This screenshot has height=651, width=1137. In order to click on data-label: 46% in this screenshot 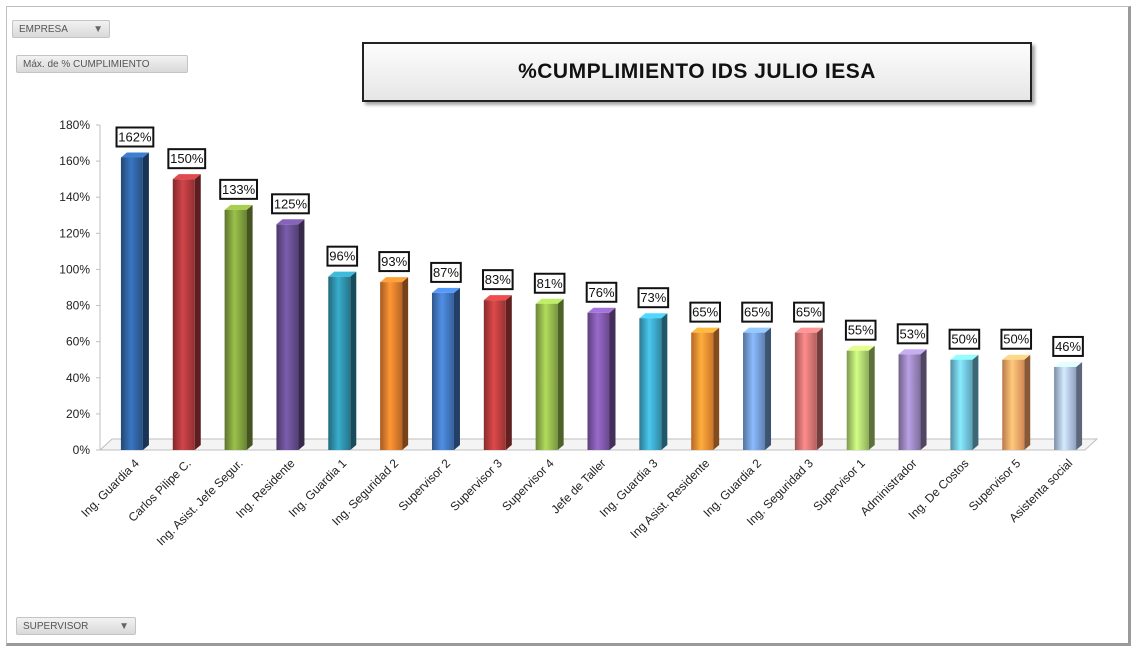, I will do `click(1068, 346)`.